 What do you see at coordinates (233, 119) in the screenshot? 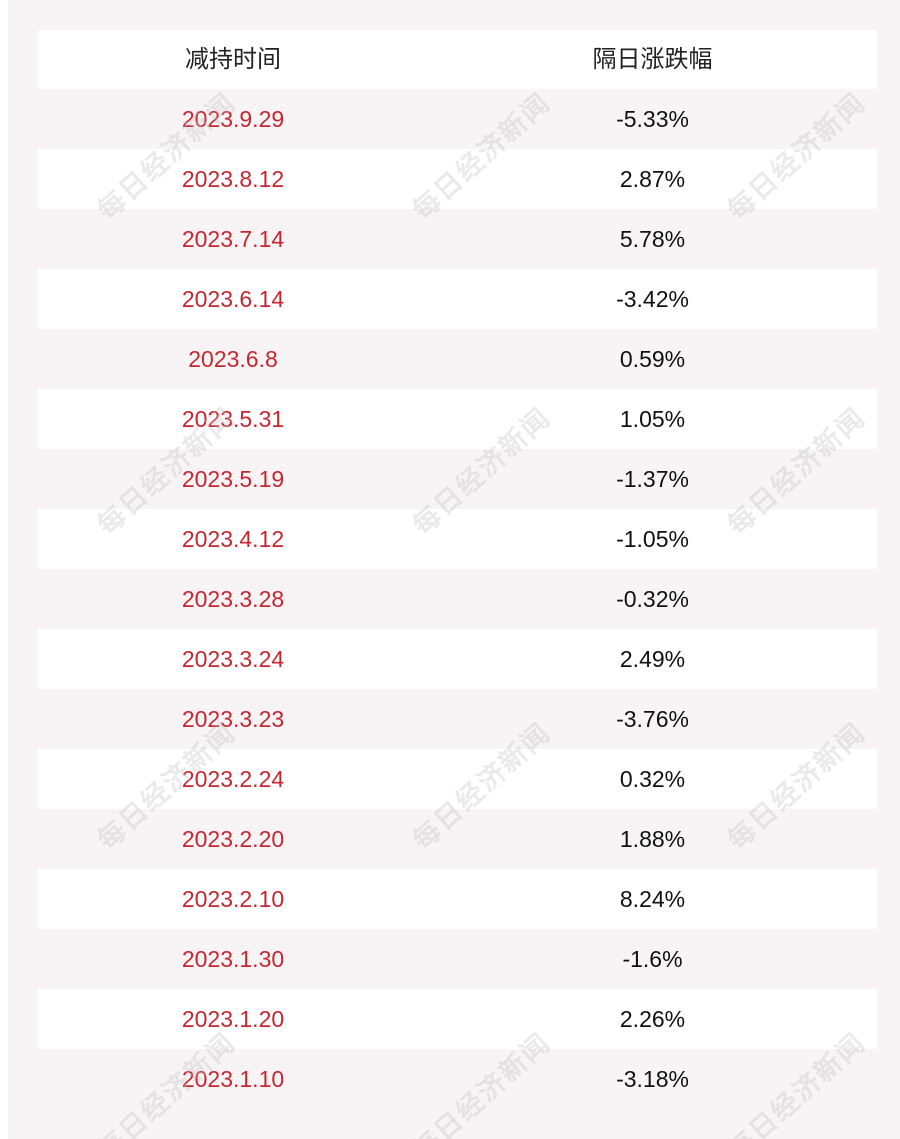
I see `row-date: 2023.9.29` at bounding box center [233, 119].